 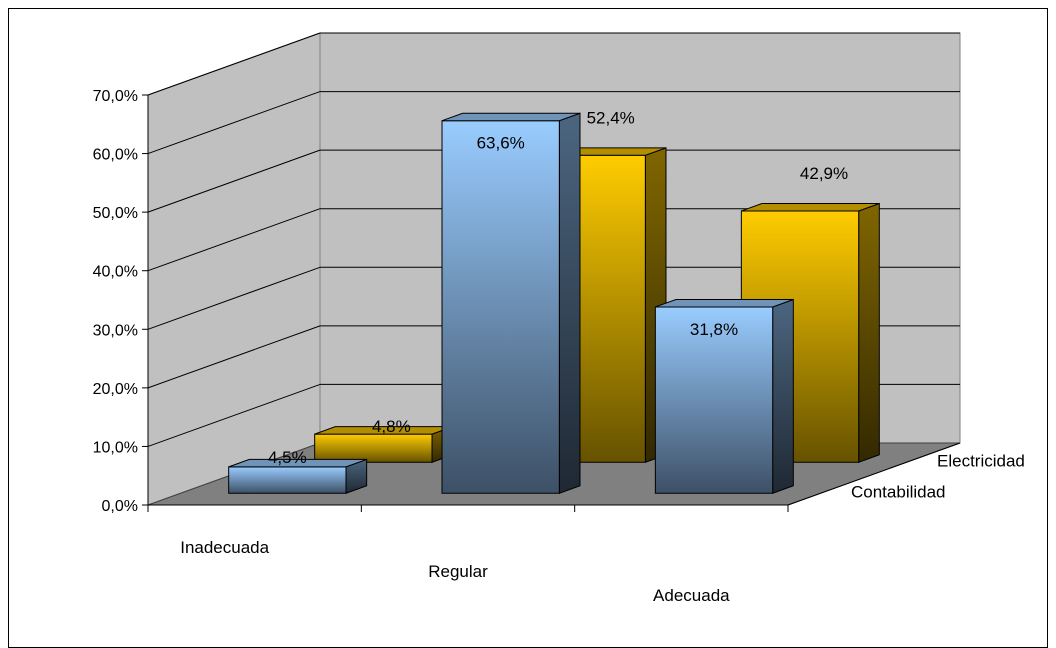 I want to click on side-wall, so click(x=234, y=269).